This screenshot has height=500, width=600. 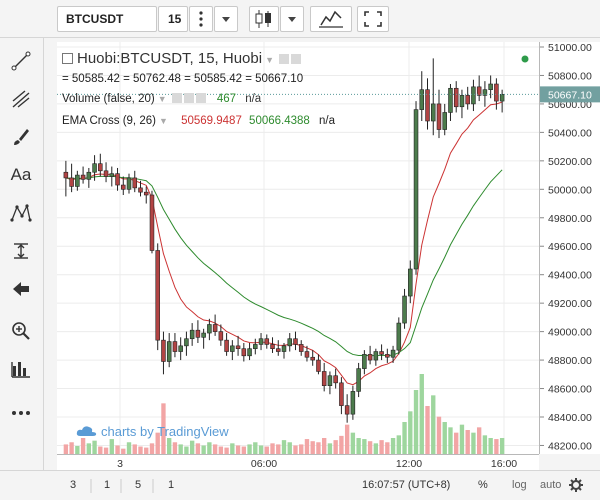 What do you see at coordinates (21, 213) in the screenshot?
I see `pattern-icon` at bounding box center [21, 213].